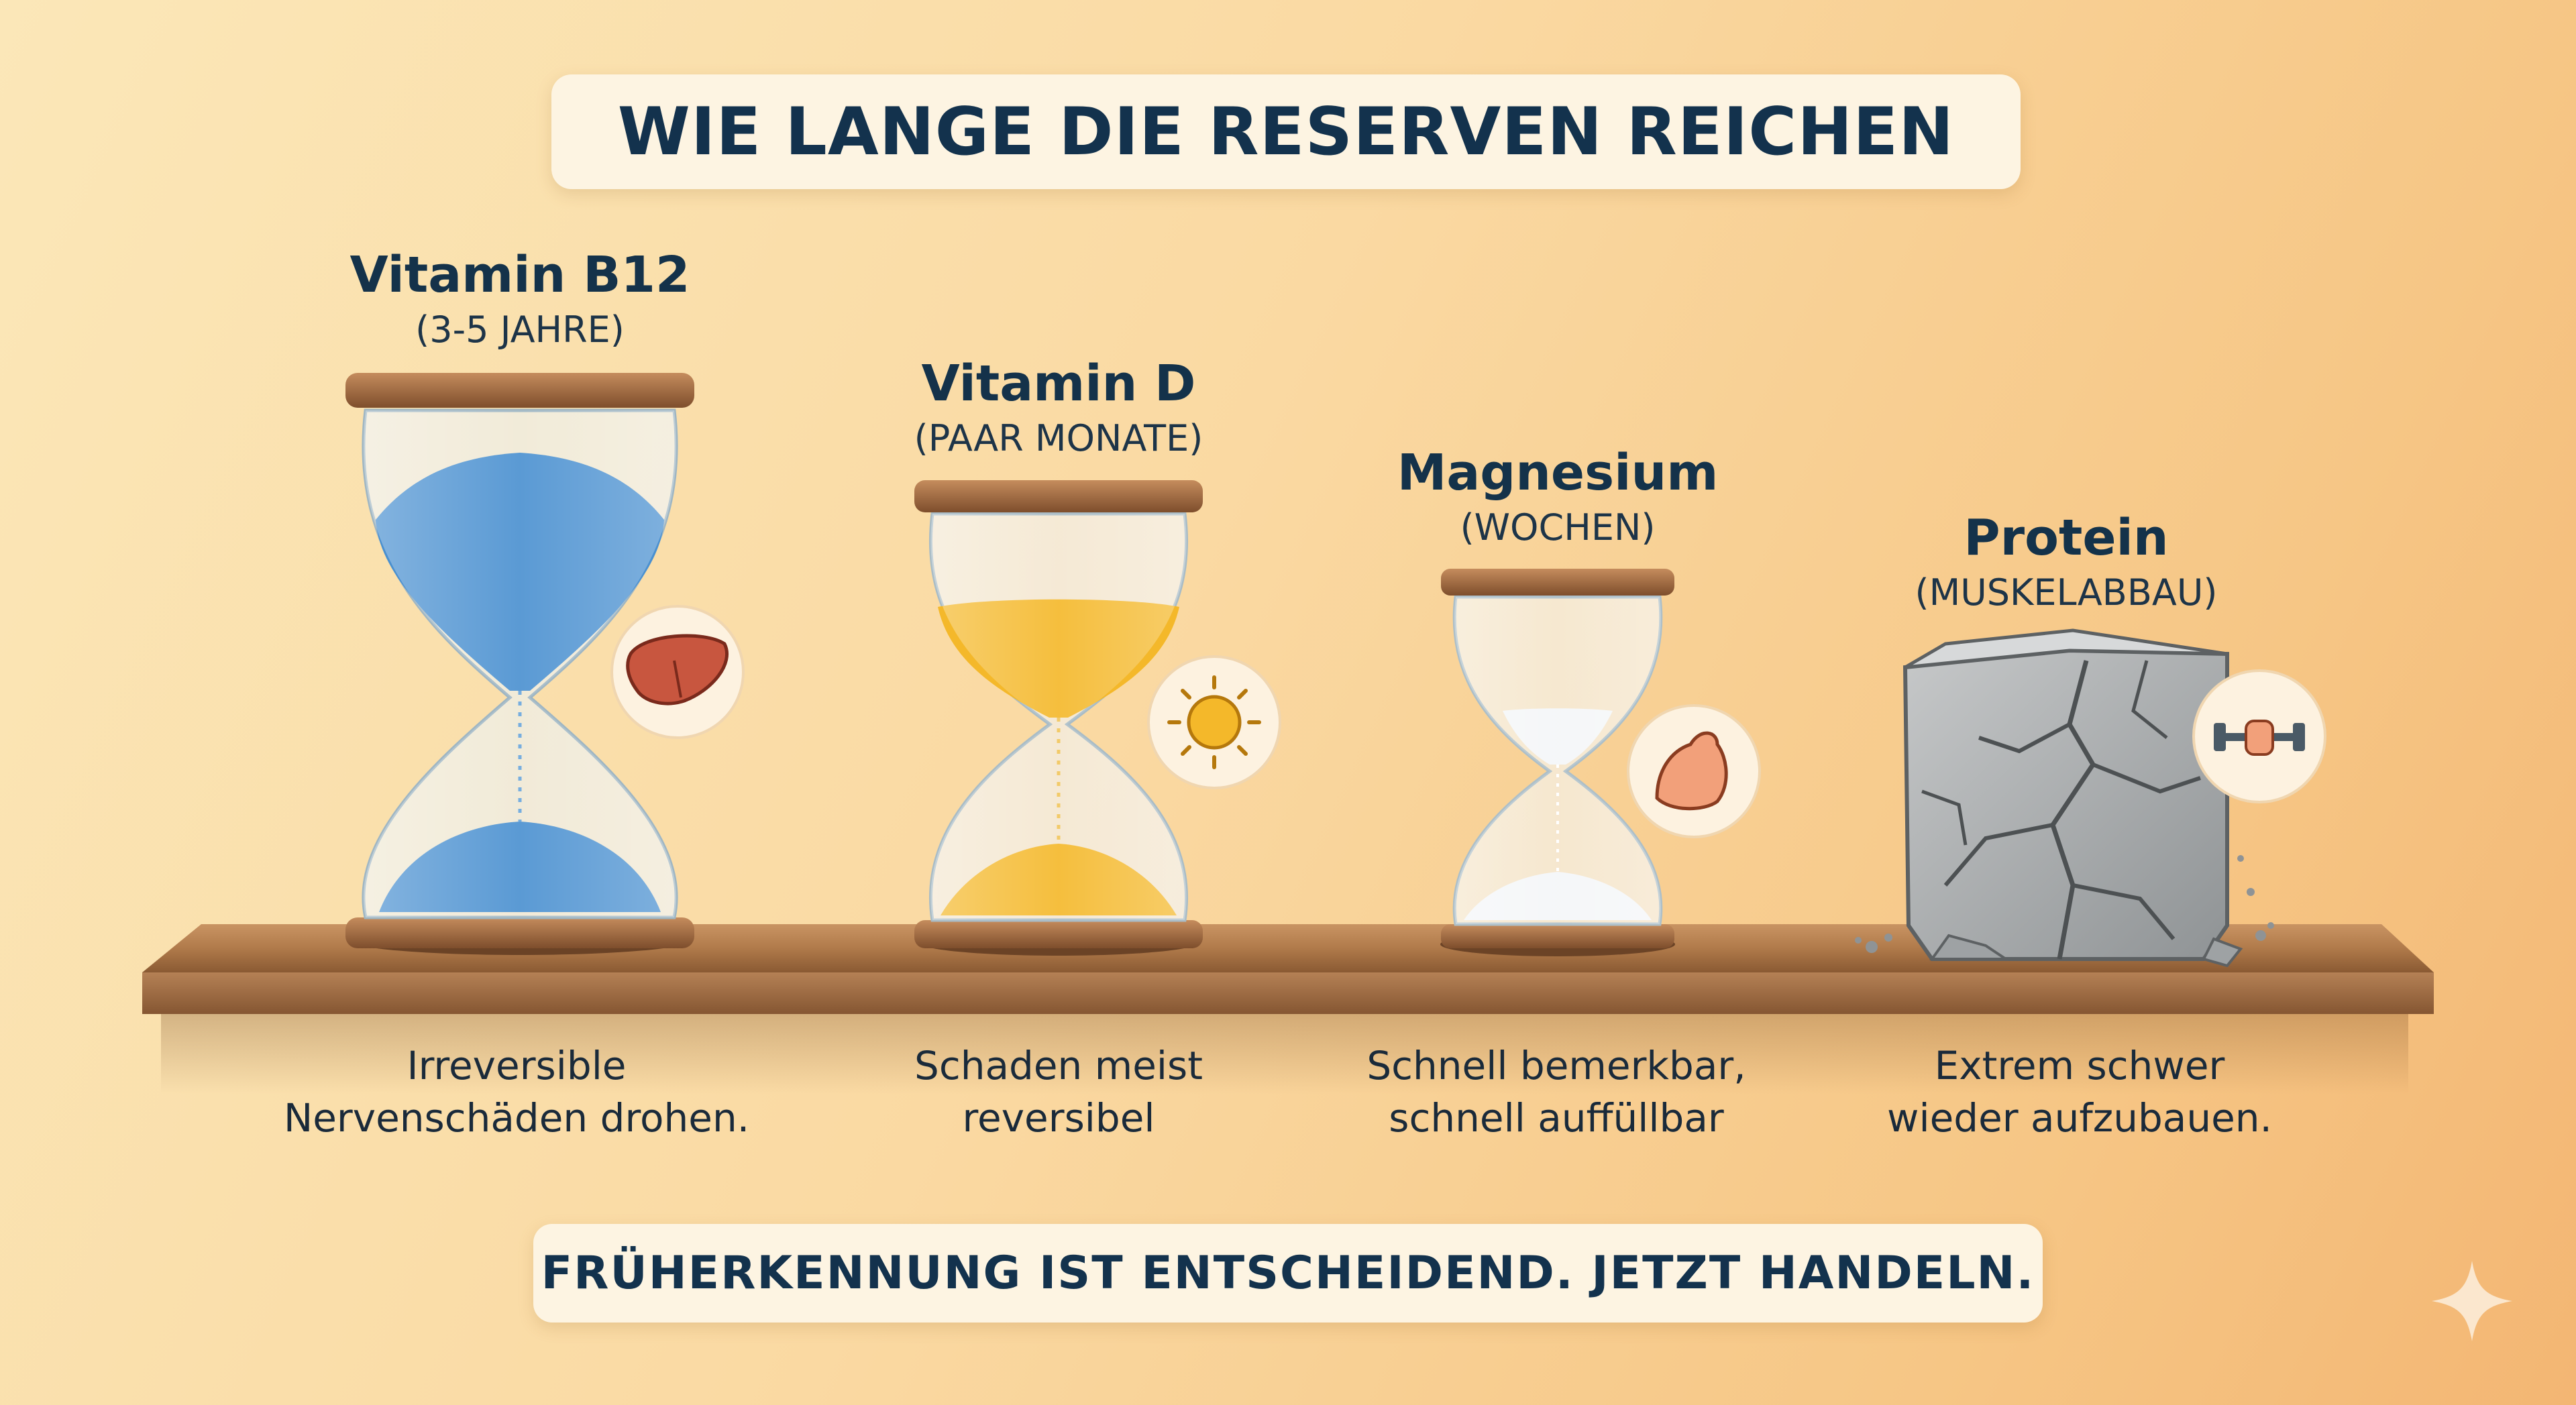  What do you see at coordinates (2064, 798) in the screenshot?
I see `stone-block-protein` at bounding box center [2064, 798].